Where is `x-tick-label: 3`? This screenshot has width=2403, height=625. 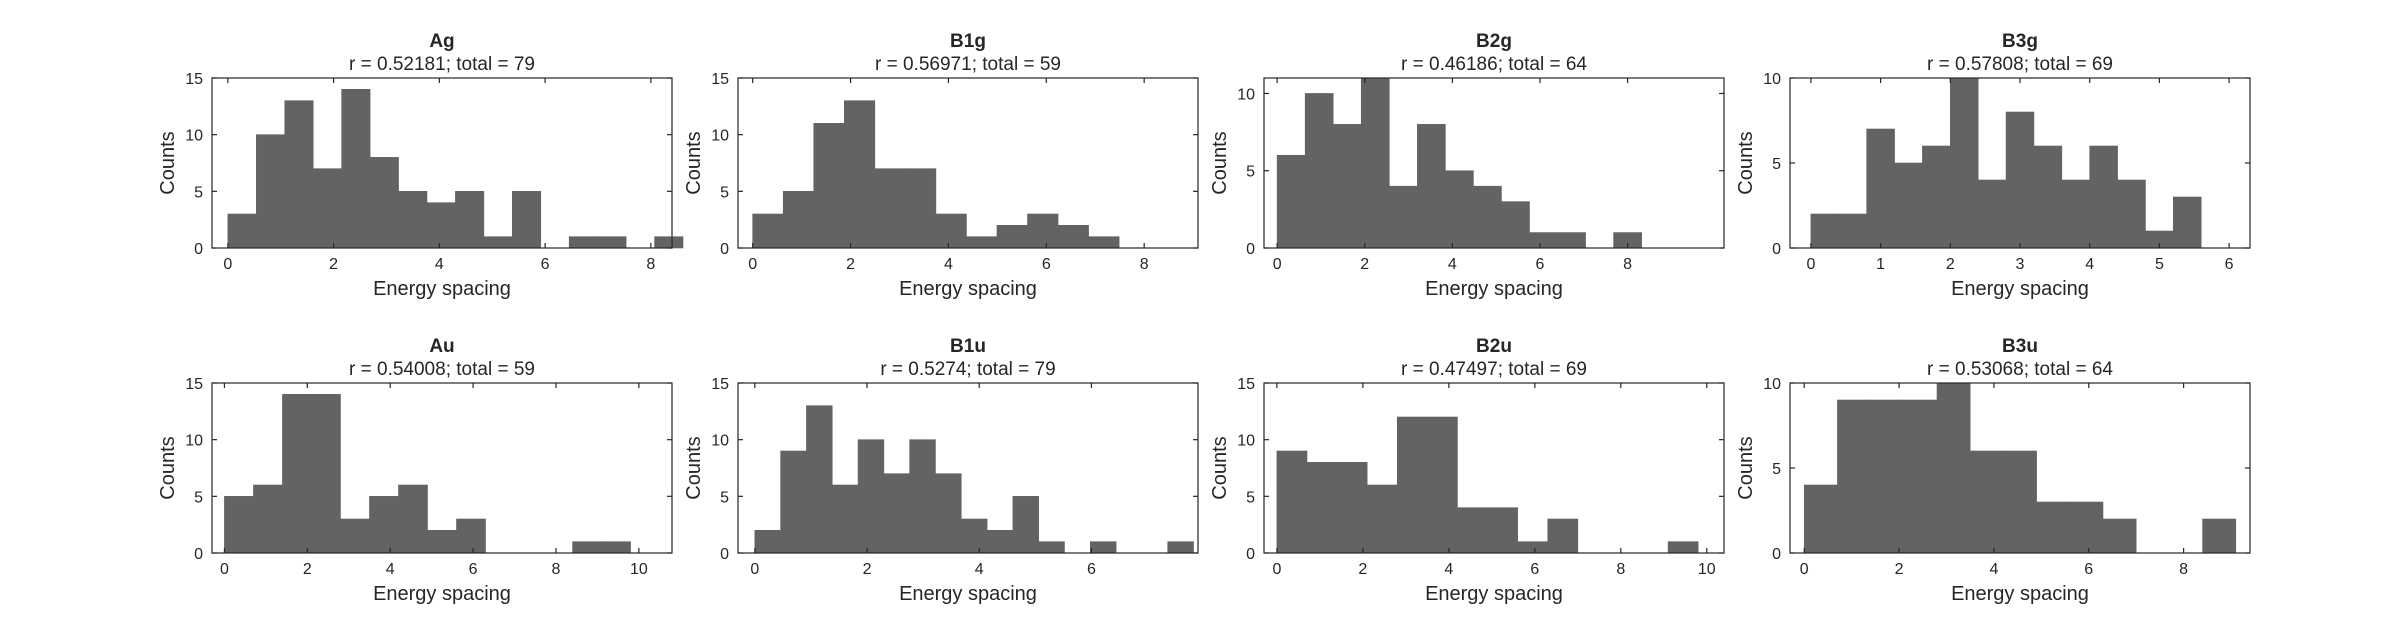
x-tick-label: 3 is located at coordinates (2020, 264).